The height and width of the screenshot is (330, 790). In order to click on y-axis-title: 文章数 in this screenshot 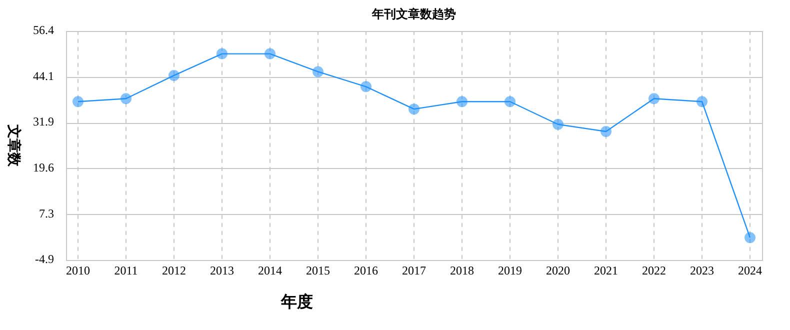, I will do `click(13, 146)`.